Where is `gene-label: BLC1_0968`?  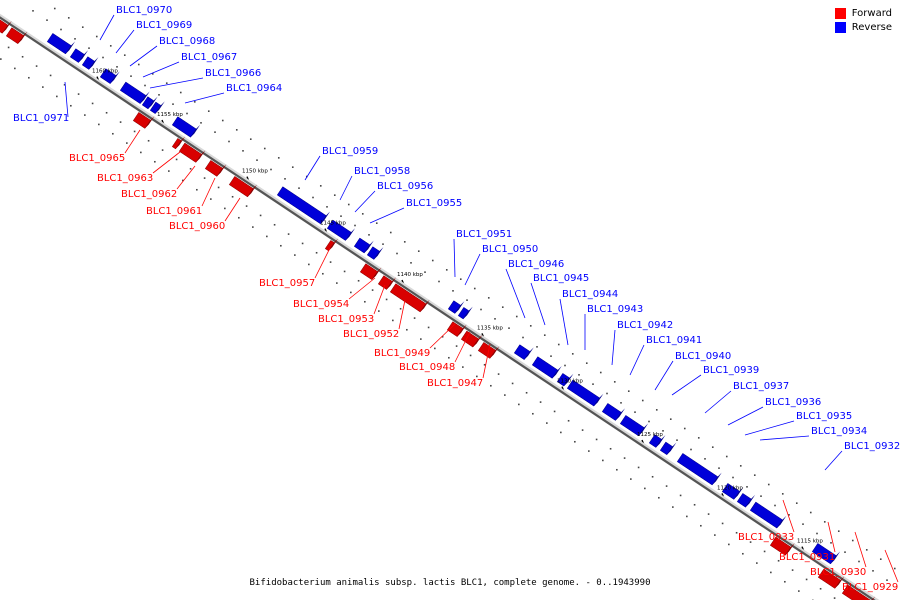
gene-label: BLC1_0968 is located at coordinates (187, 41).